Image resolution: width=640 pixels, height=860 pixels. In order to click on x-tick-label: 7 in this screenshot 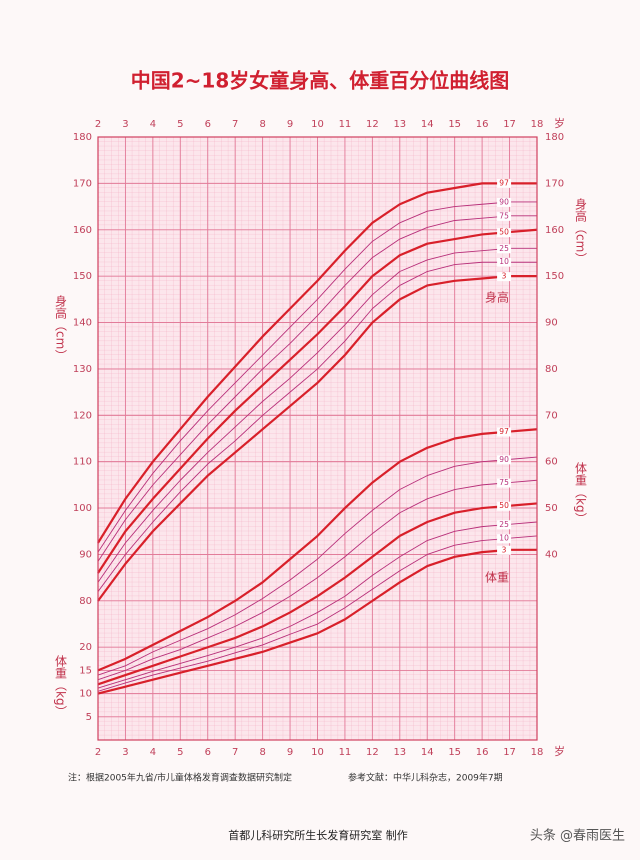, I will do `click(235, 752)`.